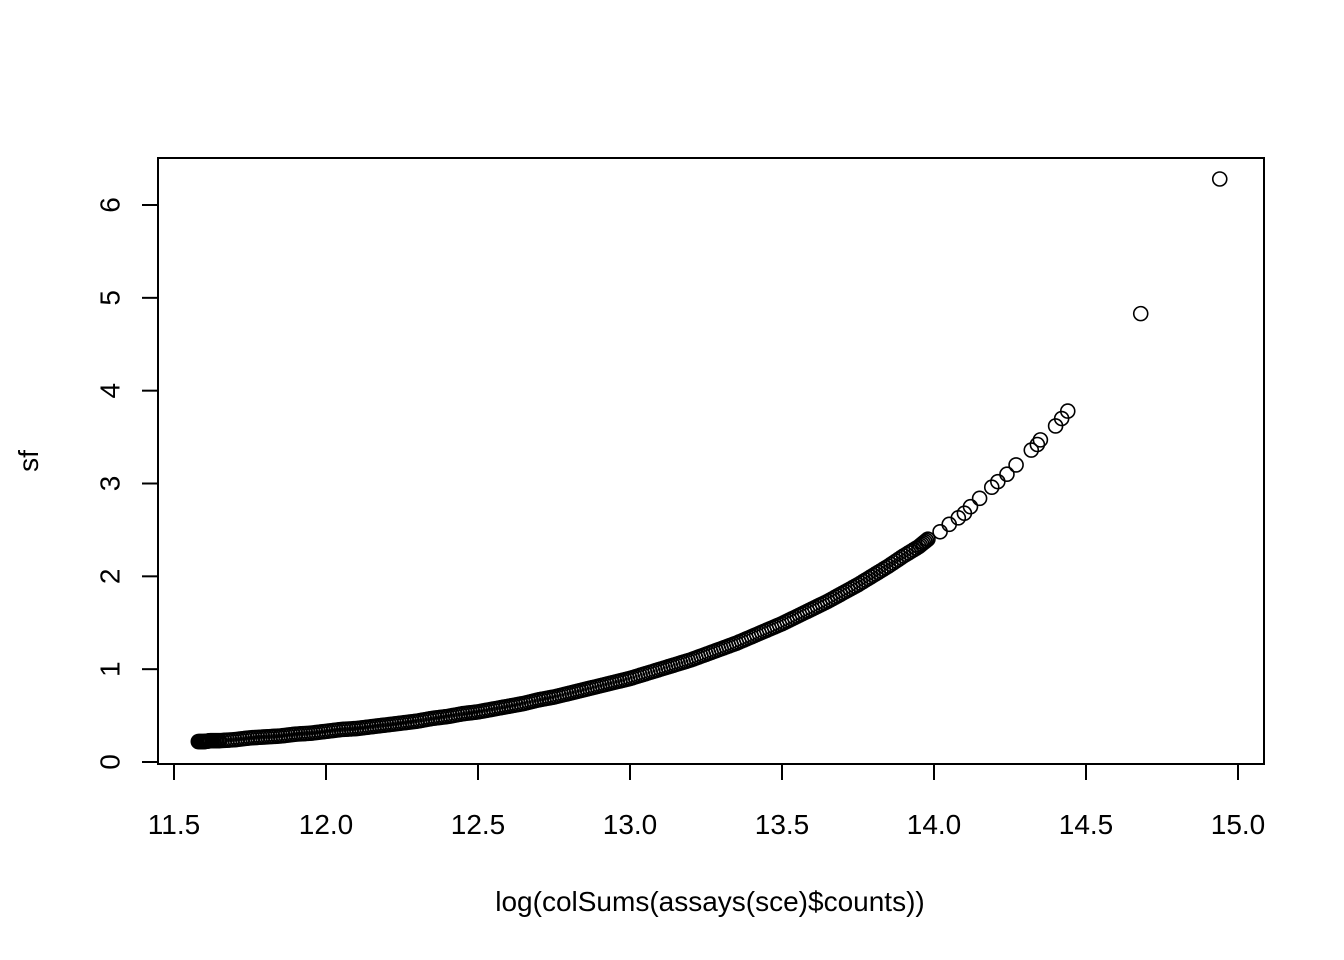 This screenshot has height=960, width=1344. Describe the element at coordinates (110, 484) in the screenshot. I see `y-tick-label: 3` at that location.